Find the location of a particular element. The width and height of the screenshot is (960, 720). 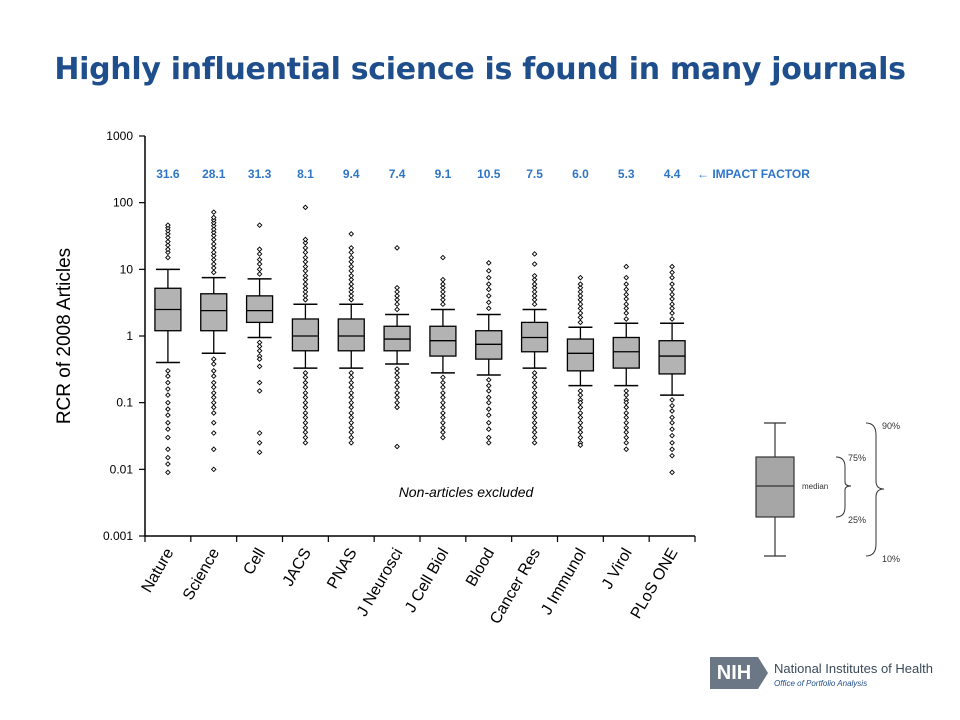

impact-factor-value: 10.5 is located at coordinates (489, 174).